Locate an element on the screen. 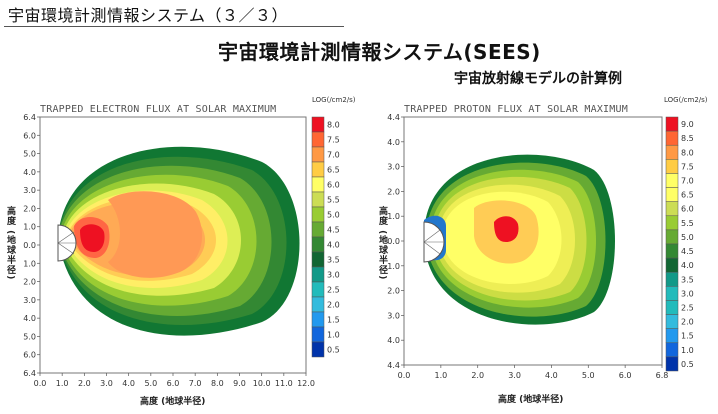 Image resolution: width=718 pixels, height=414 pixels. proton-legend-label: 7.5 is located at coordinates (687, 166).